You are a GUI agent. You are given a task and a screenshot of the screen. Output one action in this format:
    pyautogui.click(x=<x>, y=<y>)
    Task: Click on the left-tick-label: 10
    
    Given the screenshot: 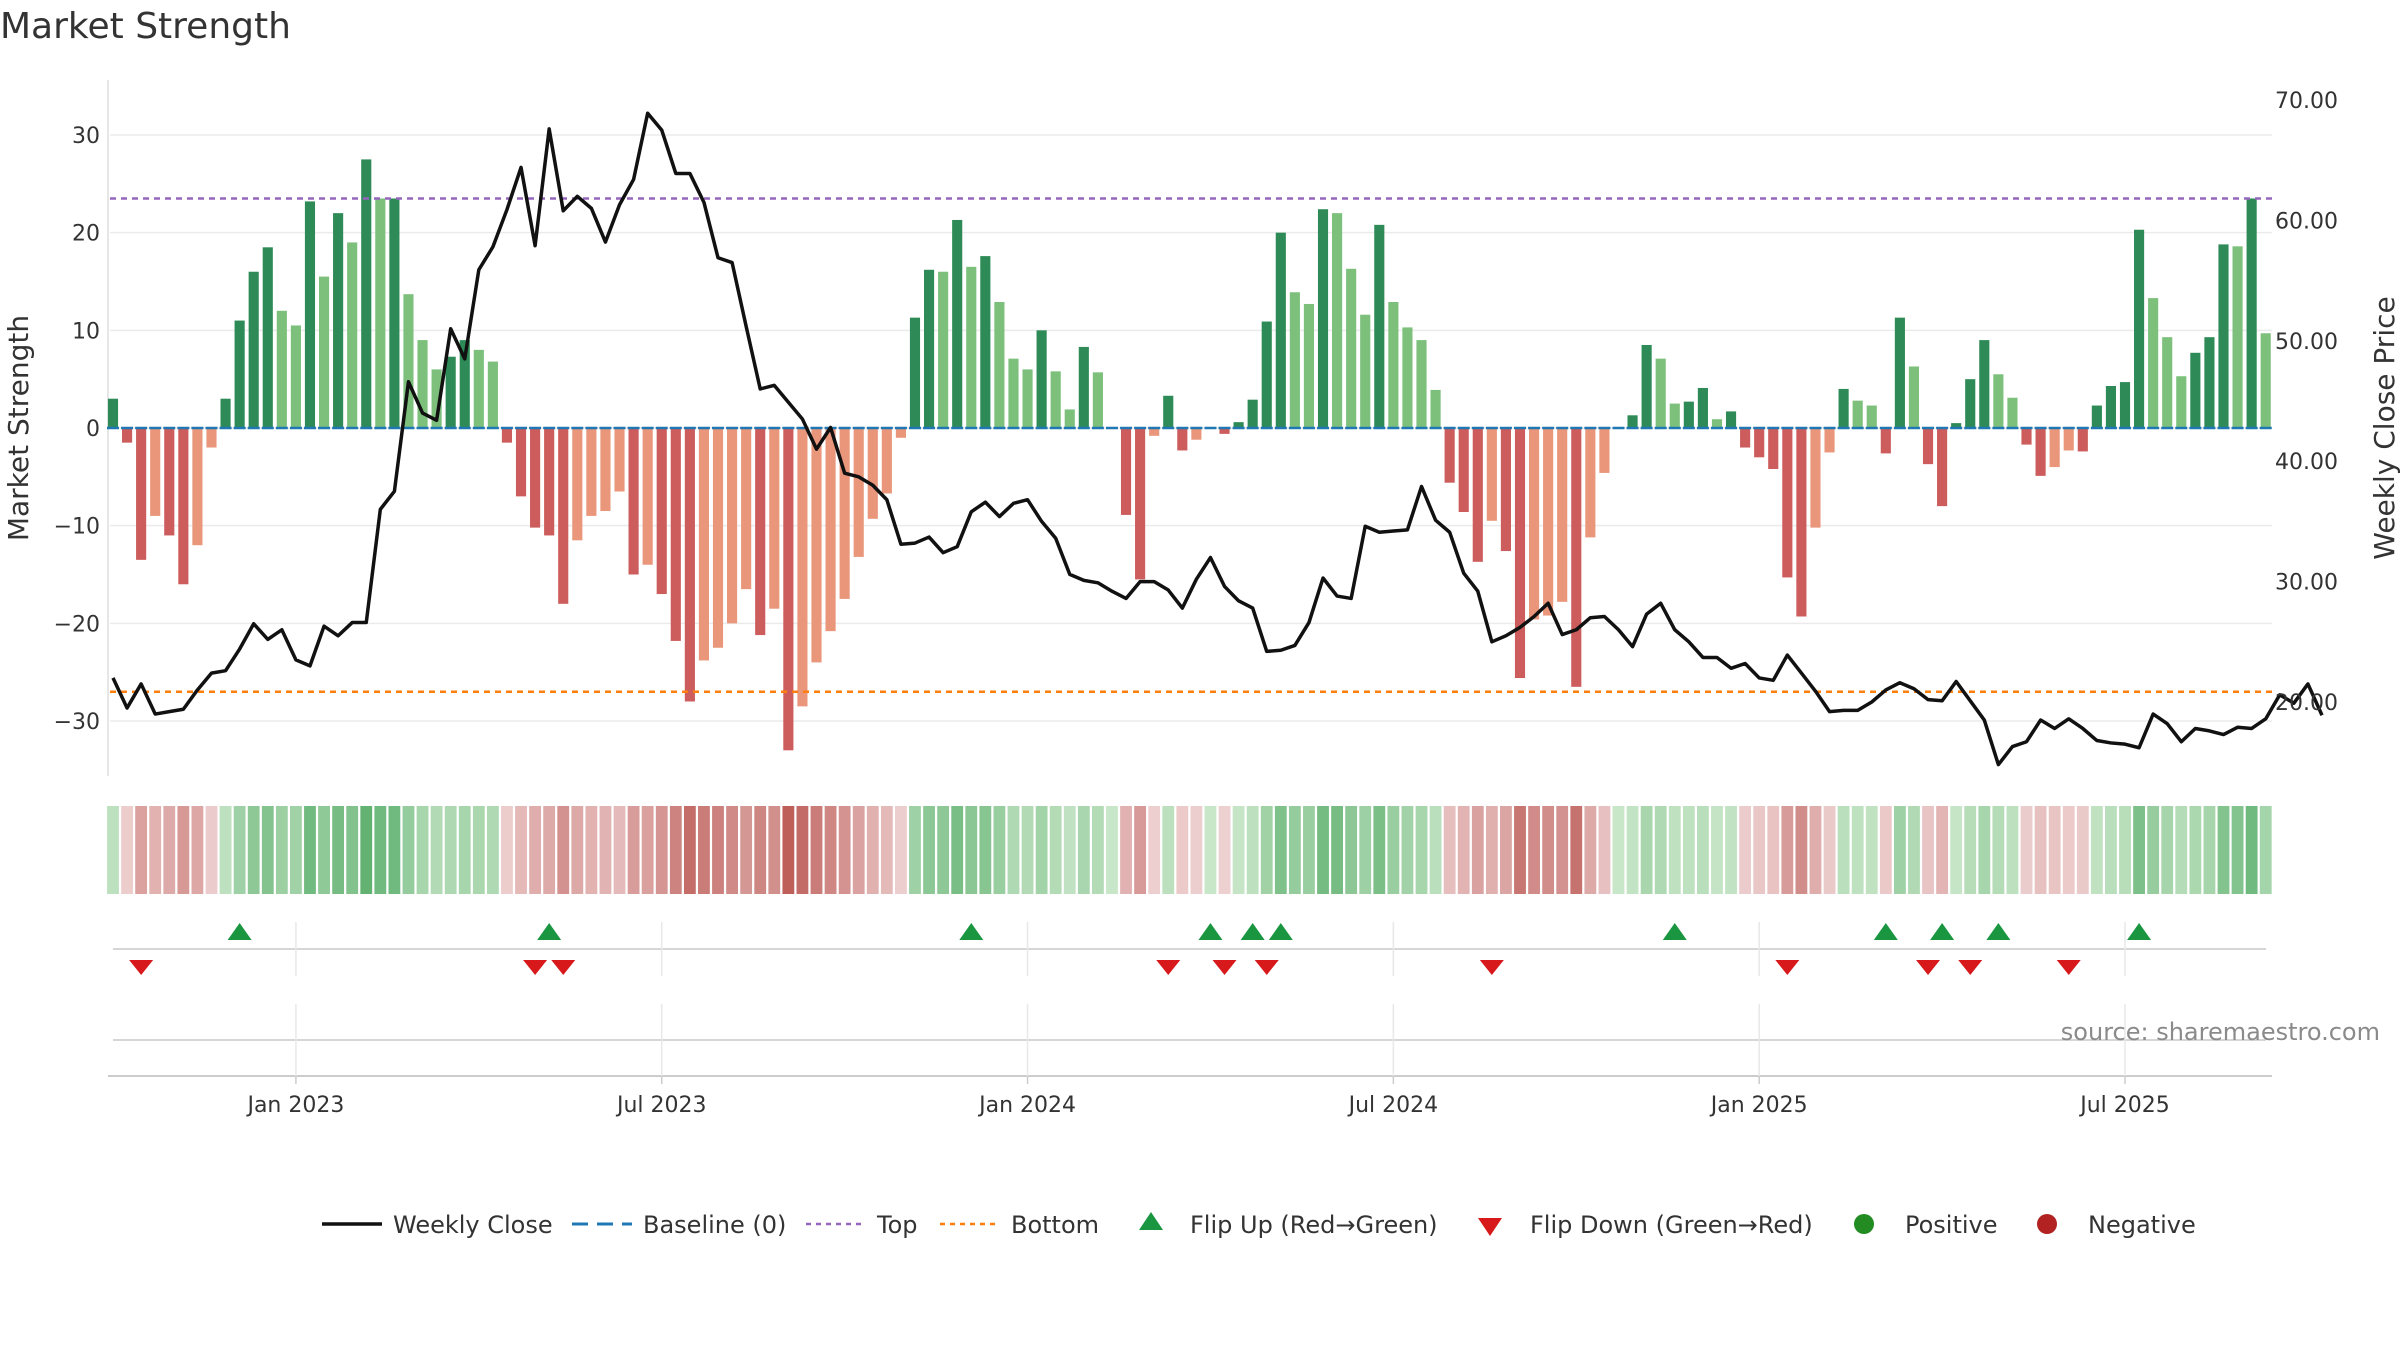 What is the action you would take?
    pyautogui.click(x=86, y=331)
    